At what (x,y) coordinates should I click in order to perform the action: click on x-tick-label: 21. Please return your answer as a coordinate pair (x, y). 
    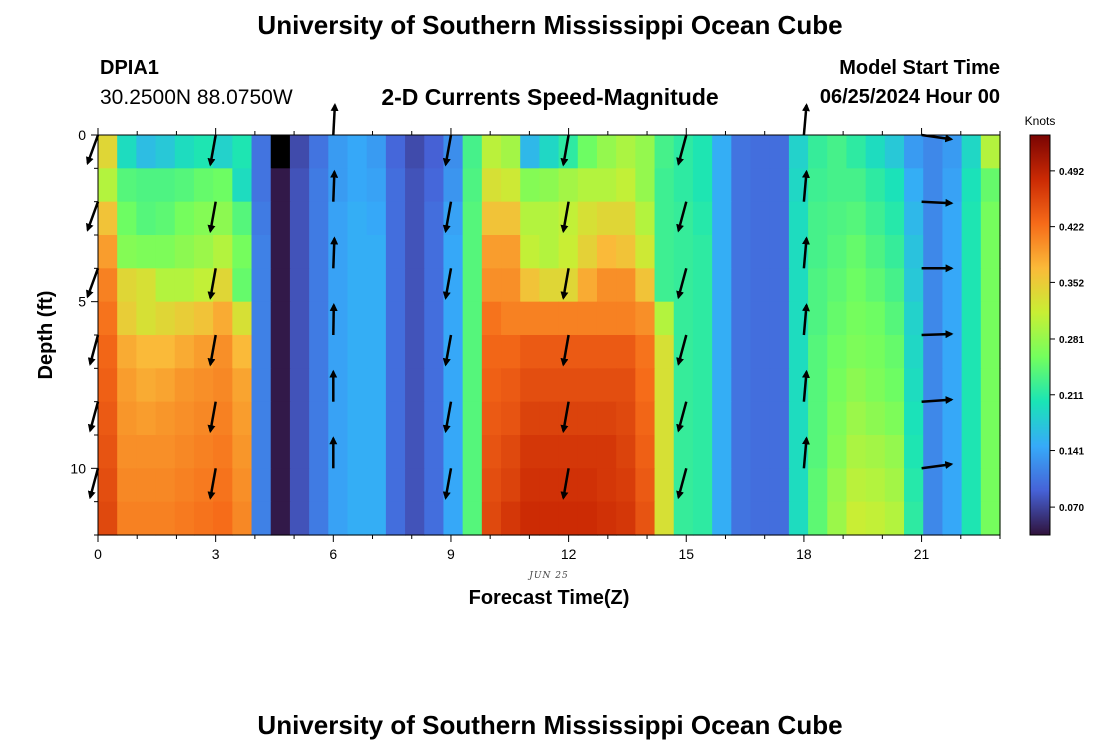
    Looking at the image, I should click on (922, 554).